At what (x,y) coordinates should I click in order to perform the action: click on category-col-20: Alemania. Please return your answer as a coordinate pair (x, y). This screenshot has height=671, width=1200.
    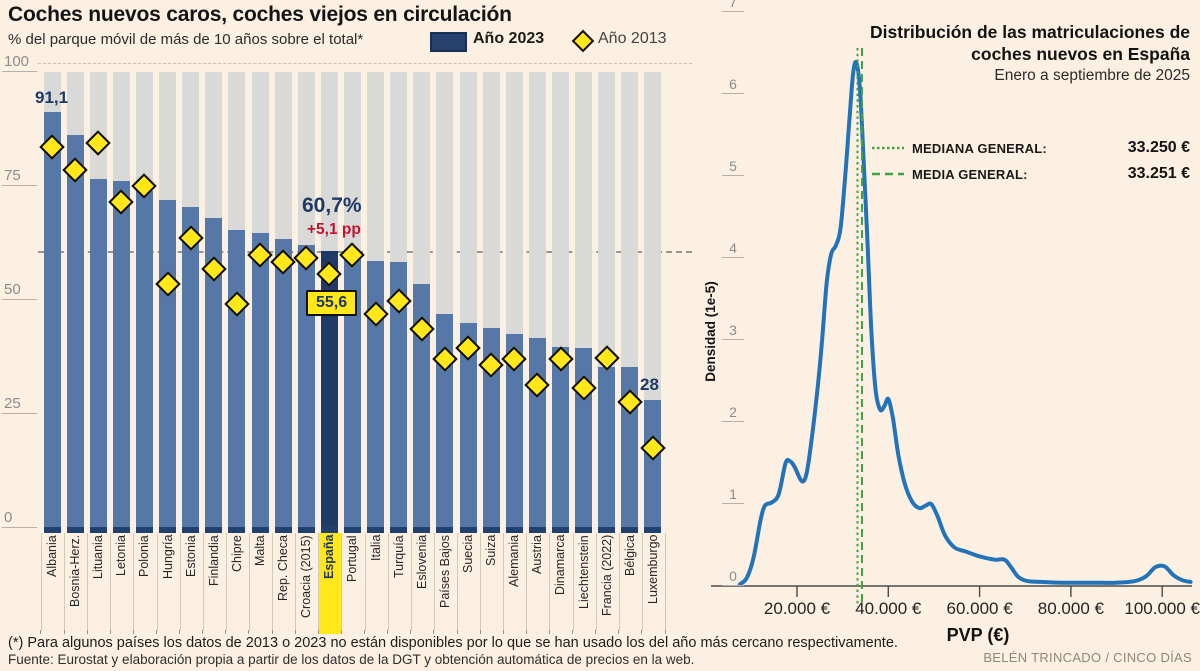
    Looking at the image, I should click on (514, 582).